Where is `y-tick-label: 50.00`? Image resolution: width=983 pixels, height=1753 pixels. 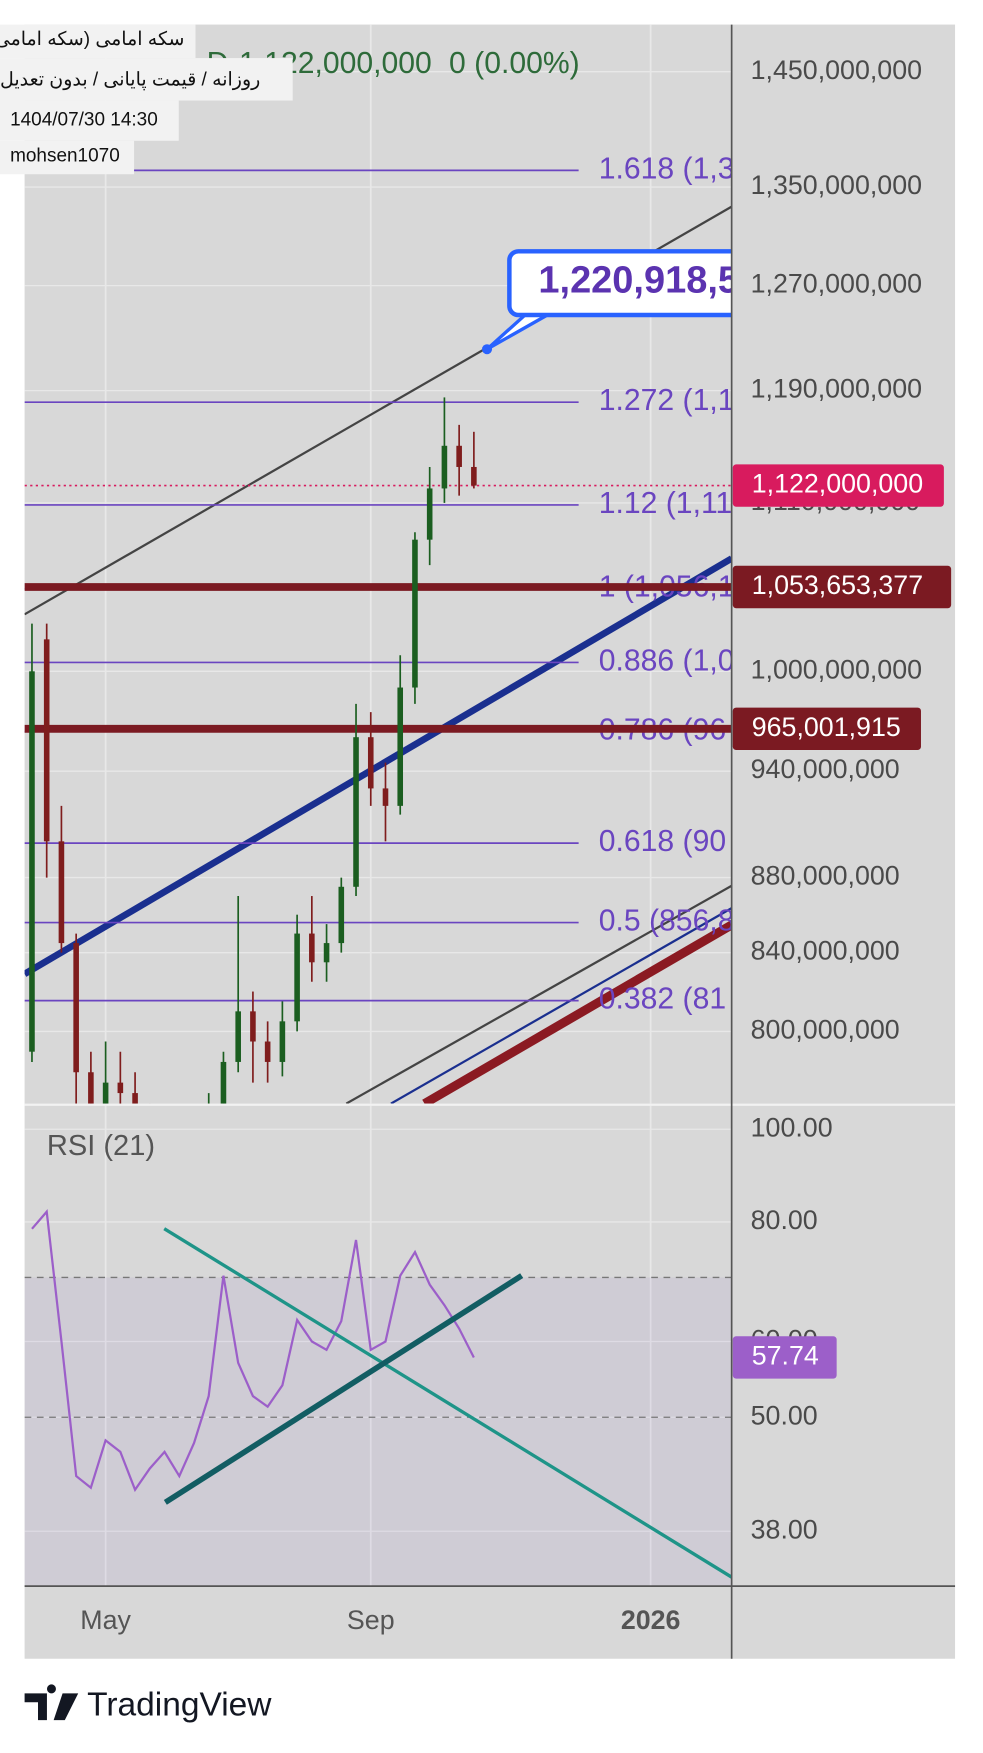
y-tick-label: 50.00 is located at coordinates (784, 1415).